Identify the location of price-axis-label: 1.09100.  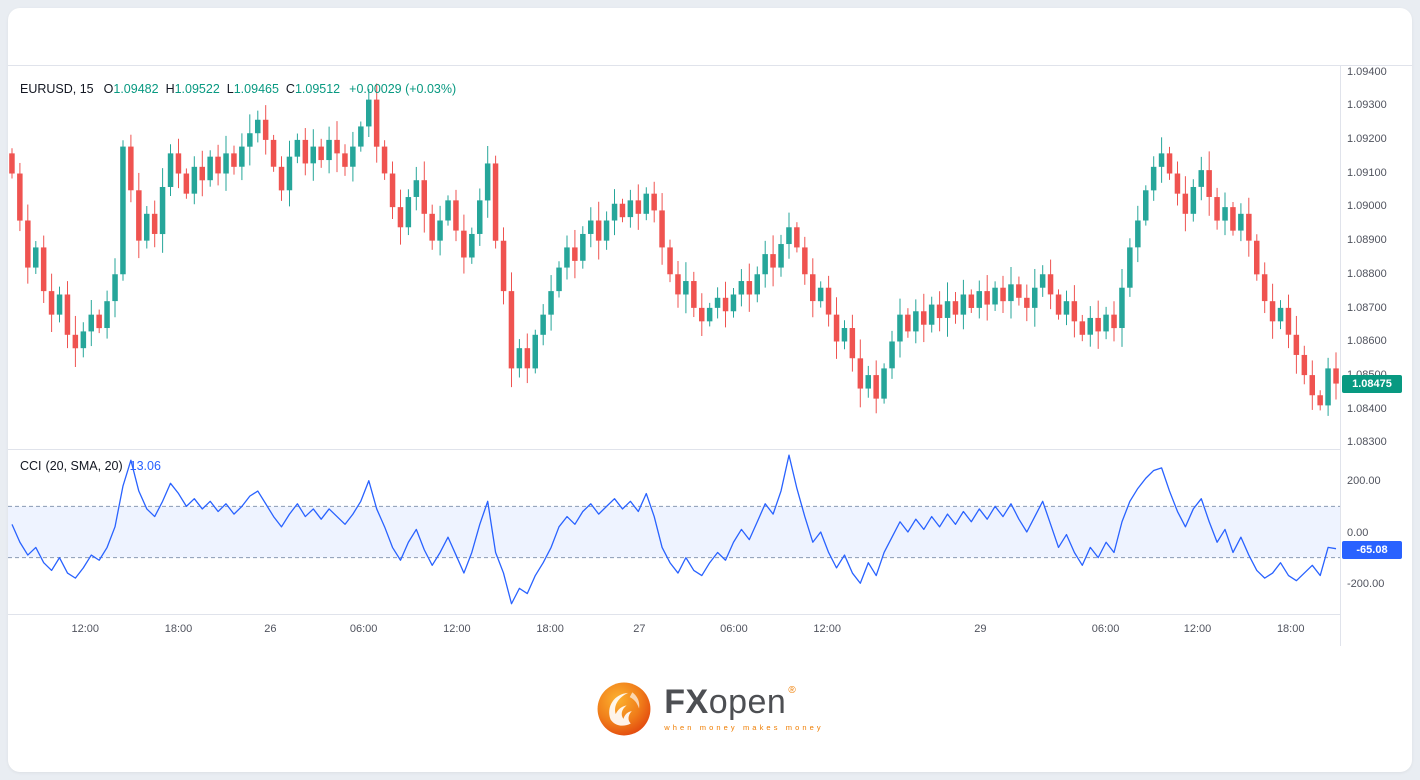
(1367, 172).